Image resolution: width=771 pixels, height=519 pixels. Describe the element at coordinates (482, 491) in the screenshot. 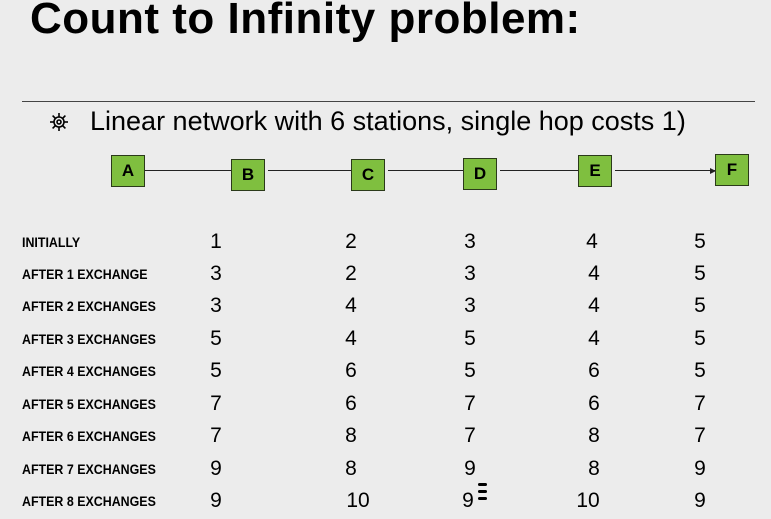

I see `ellipsis-marker` at that location.